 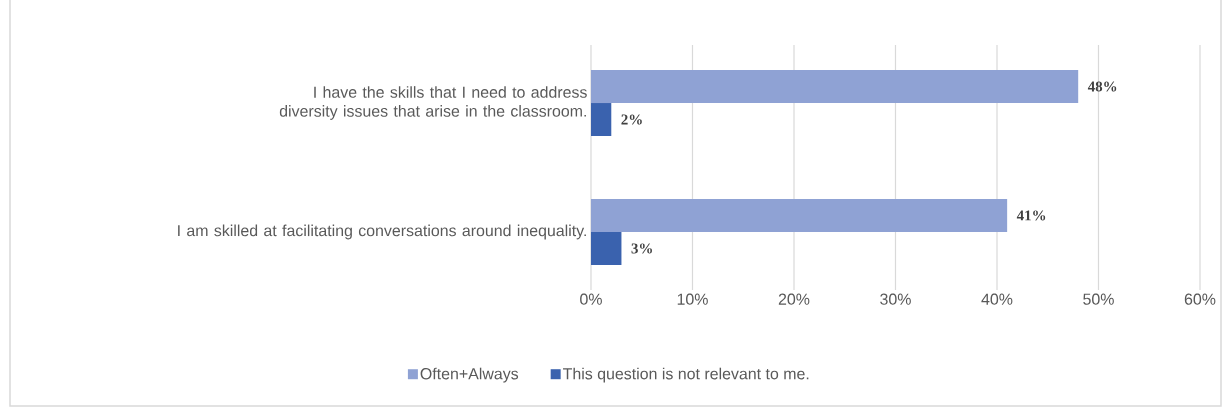 What do you see at coordinates (1200, 299) in the screenshot?
I see `x-tick-label: 60%` at bounding box center [1200, 299].